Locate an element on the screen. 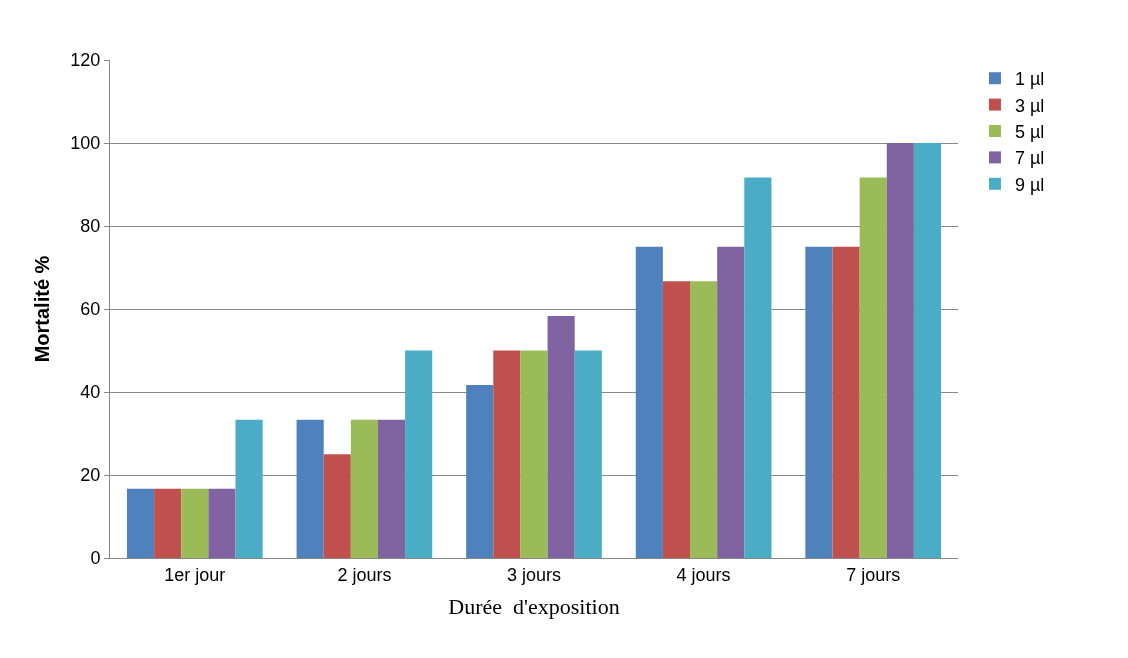 This screenshot has width=1128, height=658. legend-label: 5 µl is located at coordinates (1029, 132).